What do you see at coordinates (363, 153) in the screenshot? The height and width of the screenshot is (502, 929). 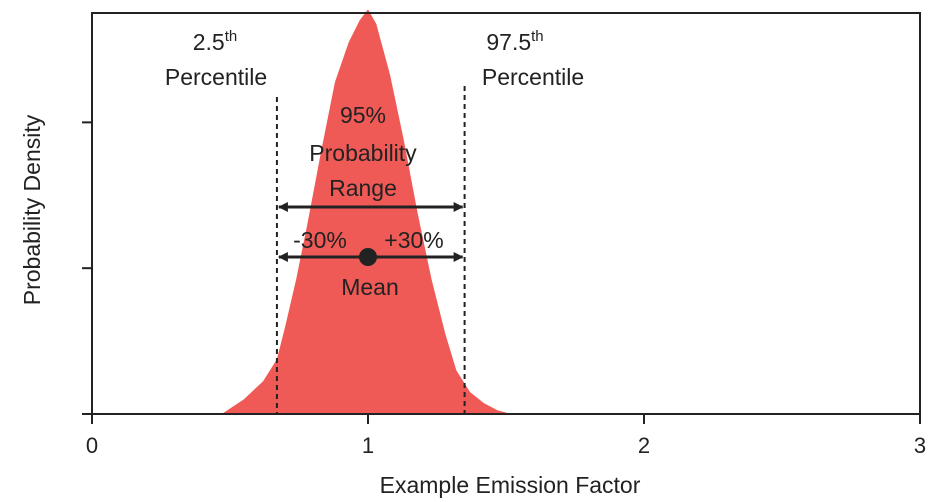 I see `range-label-line2: Probability` at bounding box center [363, 153].